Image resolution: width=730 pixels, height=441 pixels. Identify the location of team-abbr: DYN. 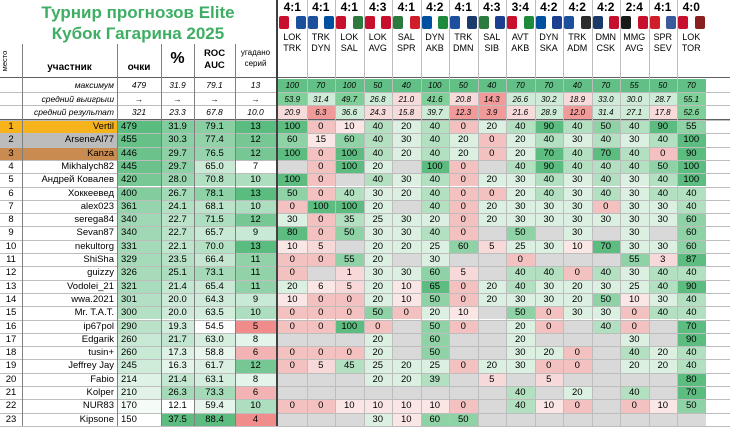
(435, 37).